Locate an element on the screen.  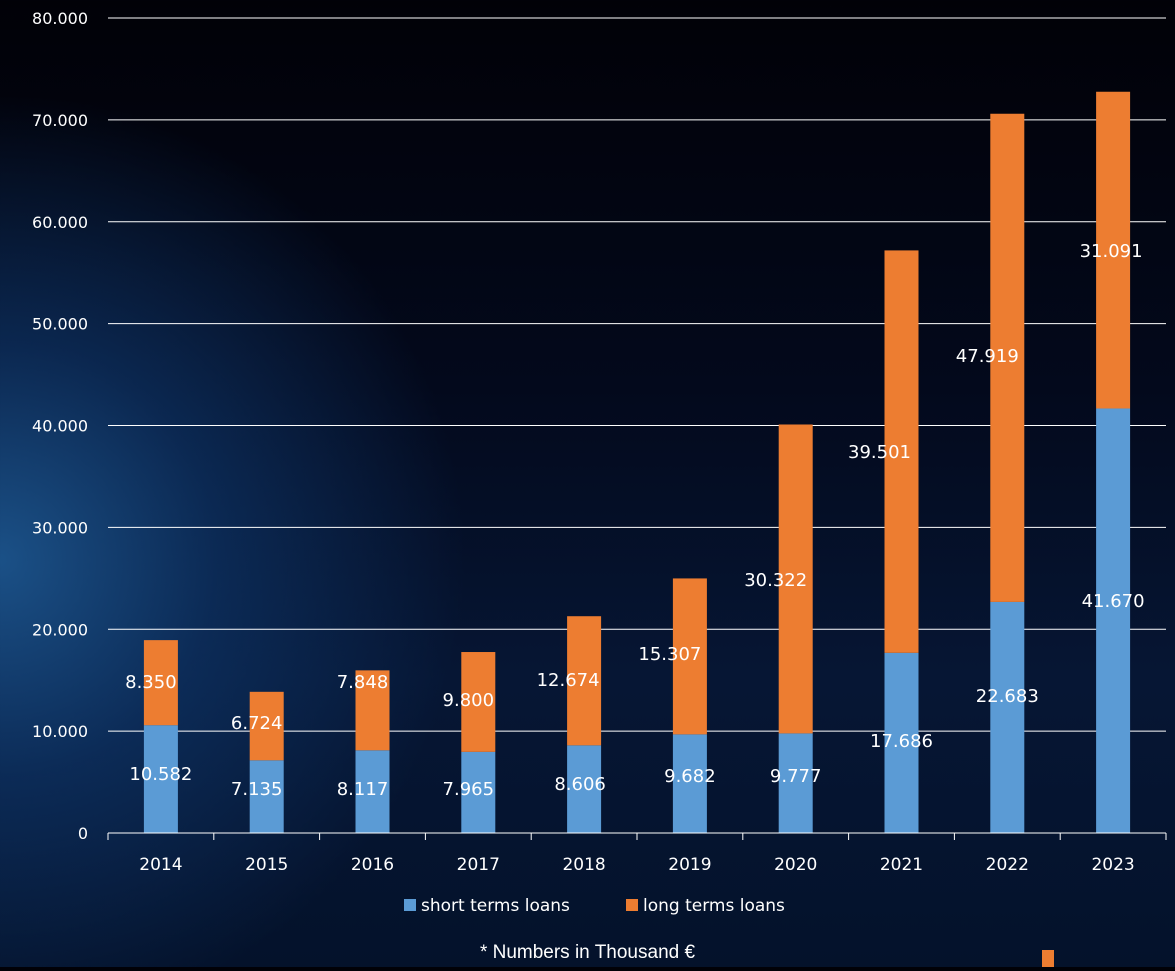
y-tick-label: 50.000 is located at coordinates (60, 324).